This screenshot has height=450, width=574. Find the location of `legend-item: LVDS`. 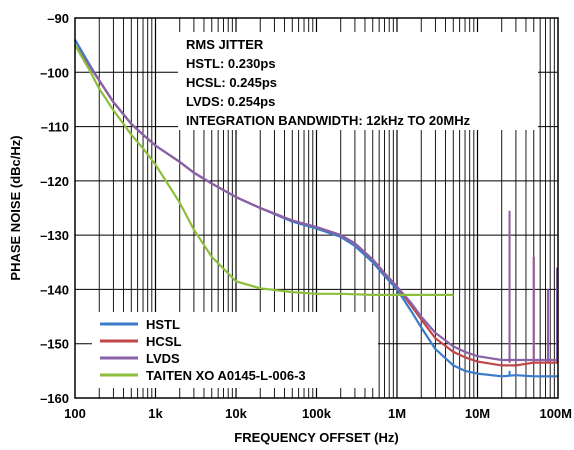

legend-item: LVDS is located at coordinates (140, 358).